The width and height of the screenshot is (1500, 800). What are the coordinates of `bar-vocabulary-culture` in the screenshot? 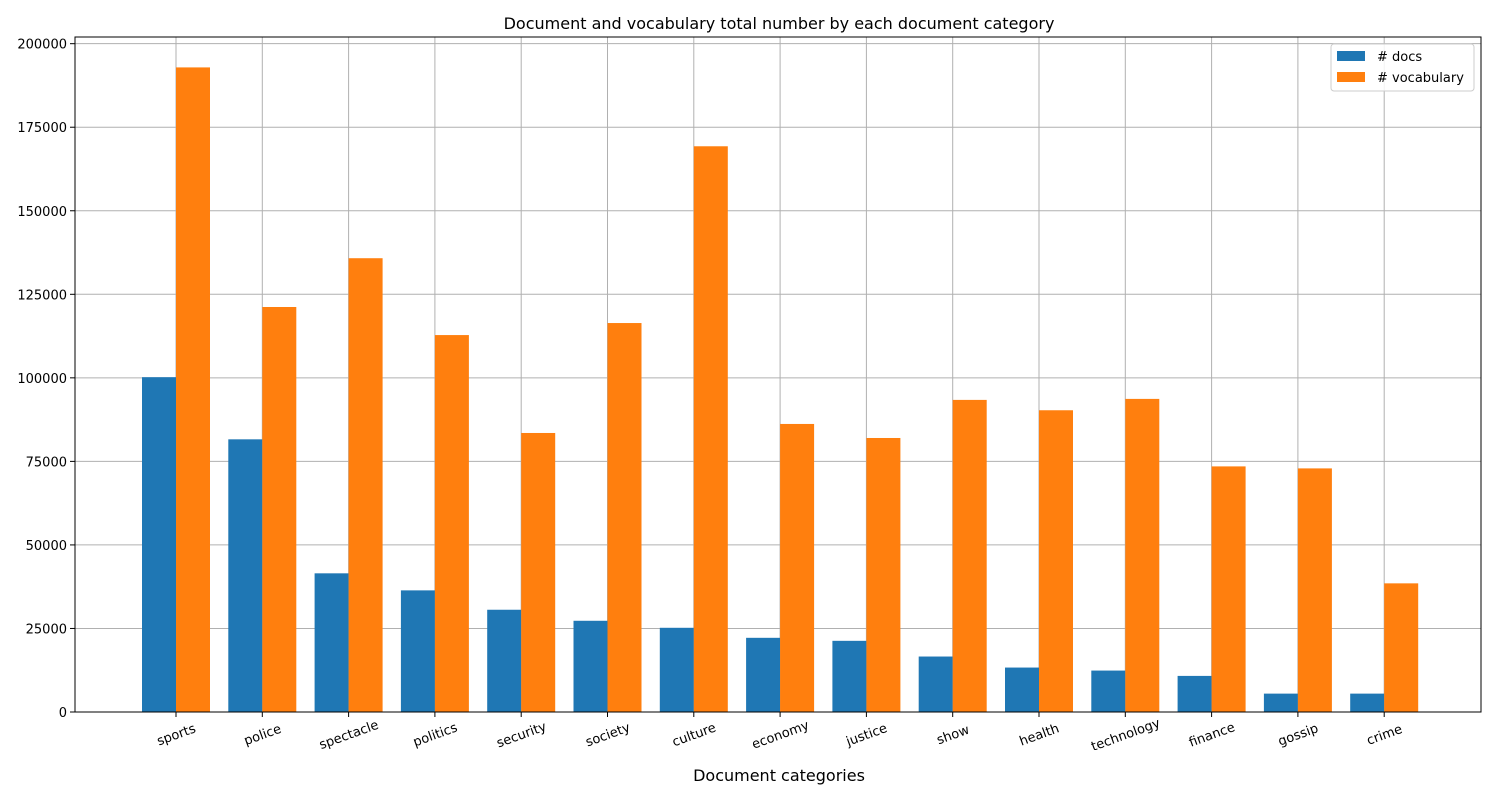 It's located at (710, 429).